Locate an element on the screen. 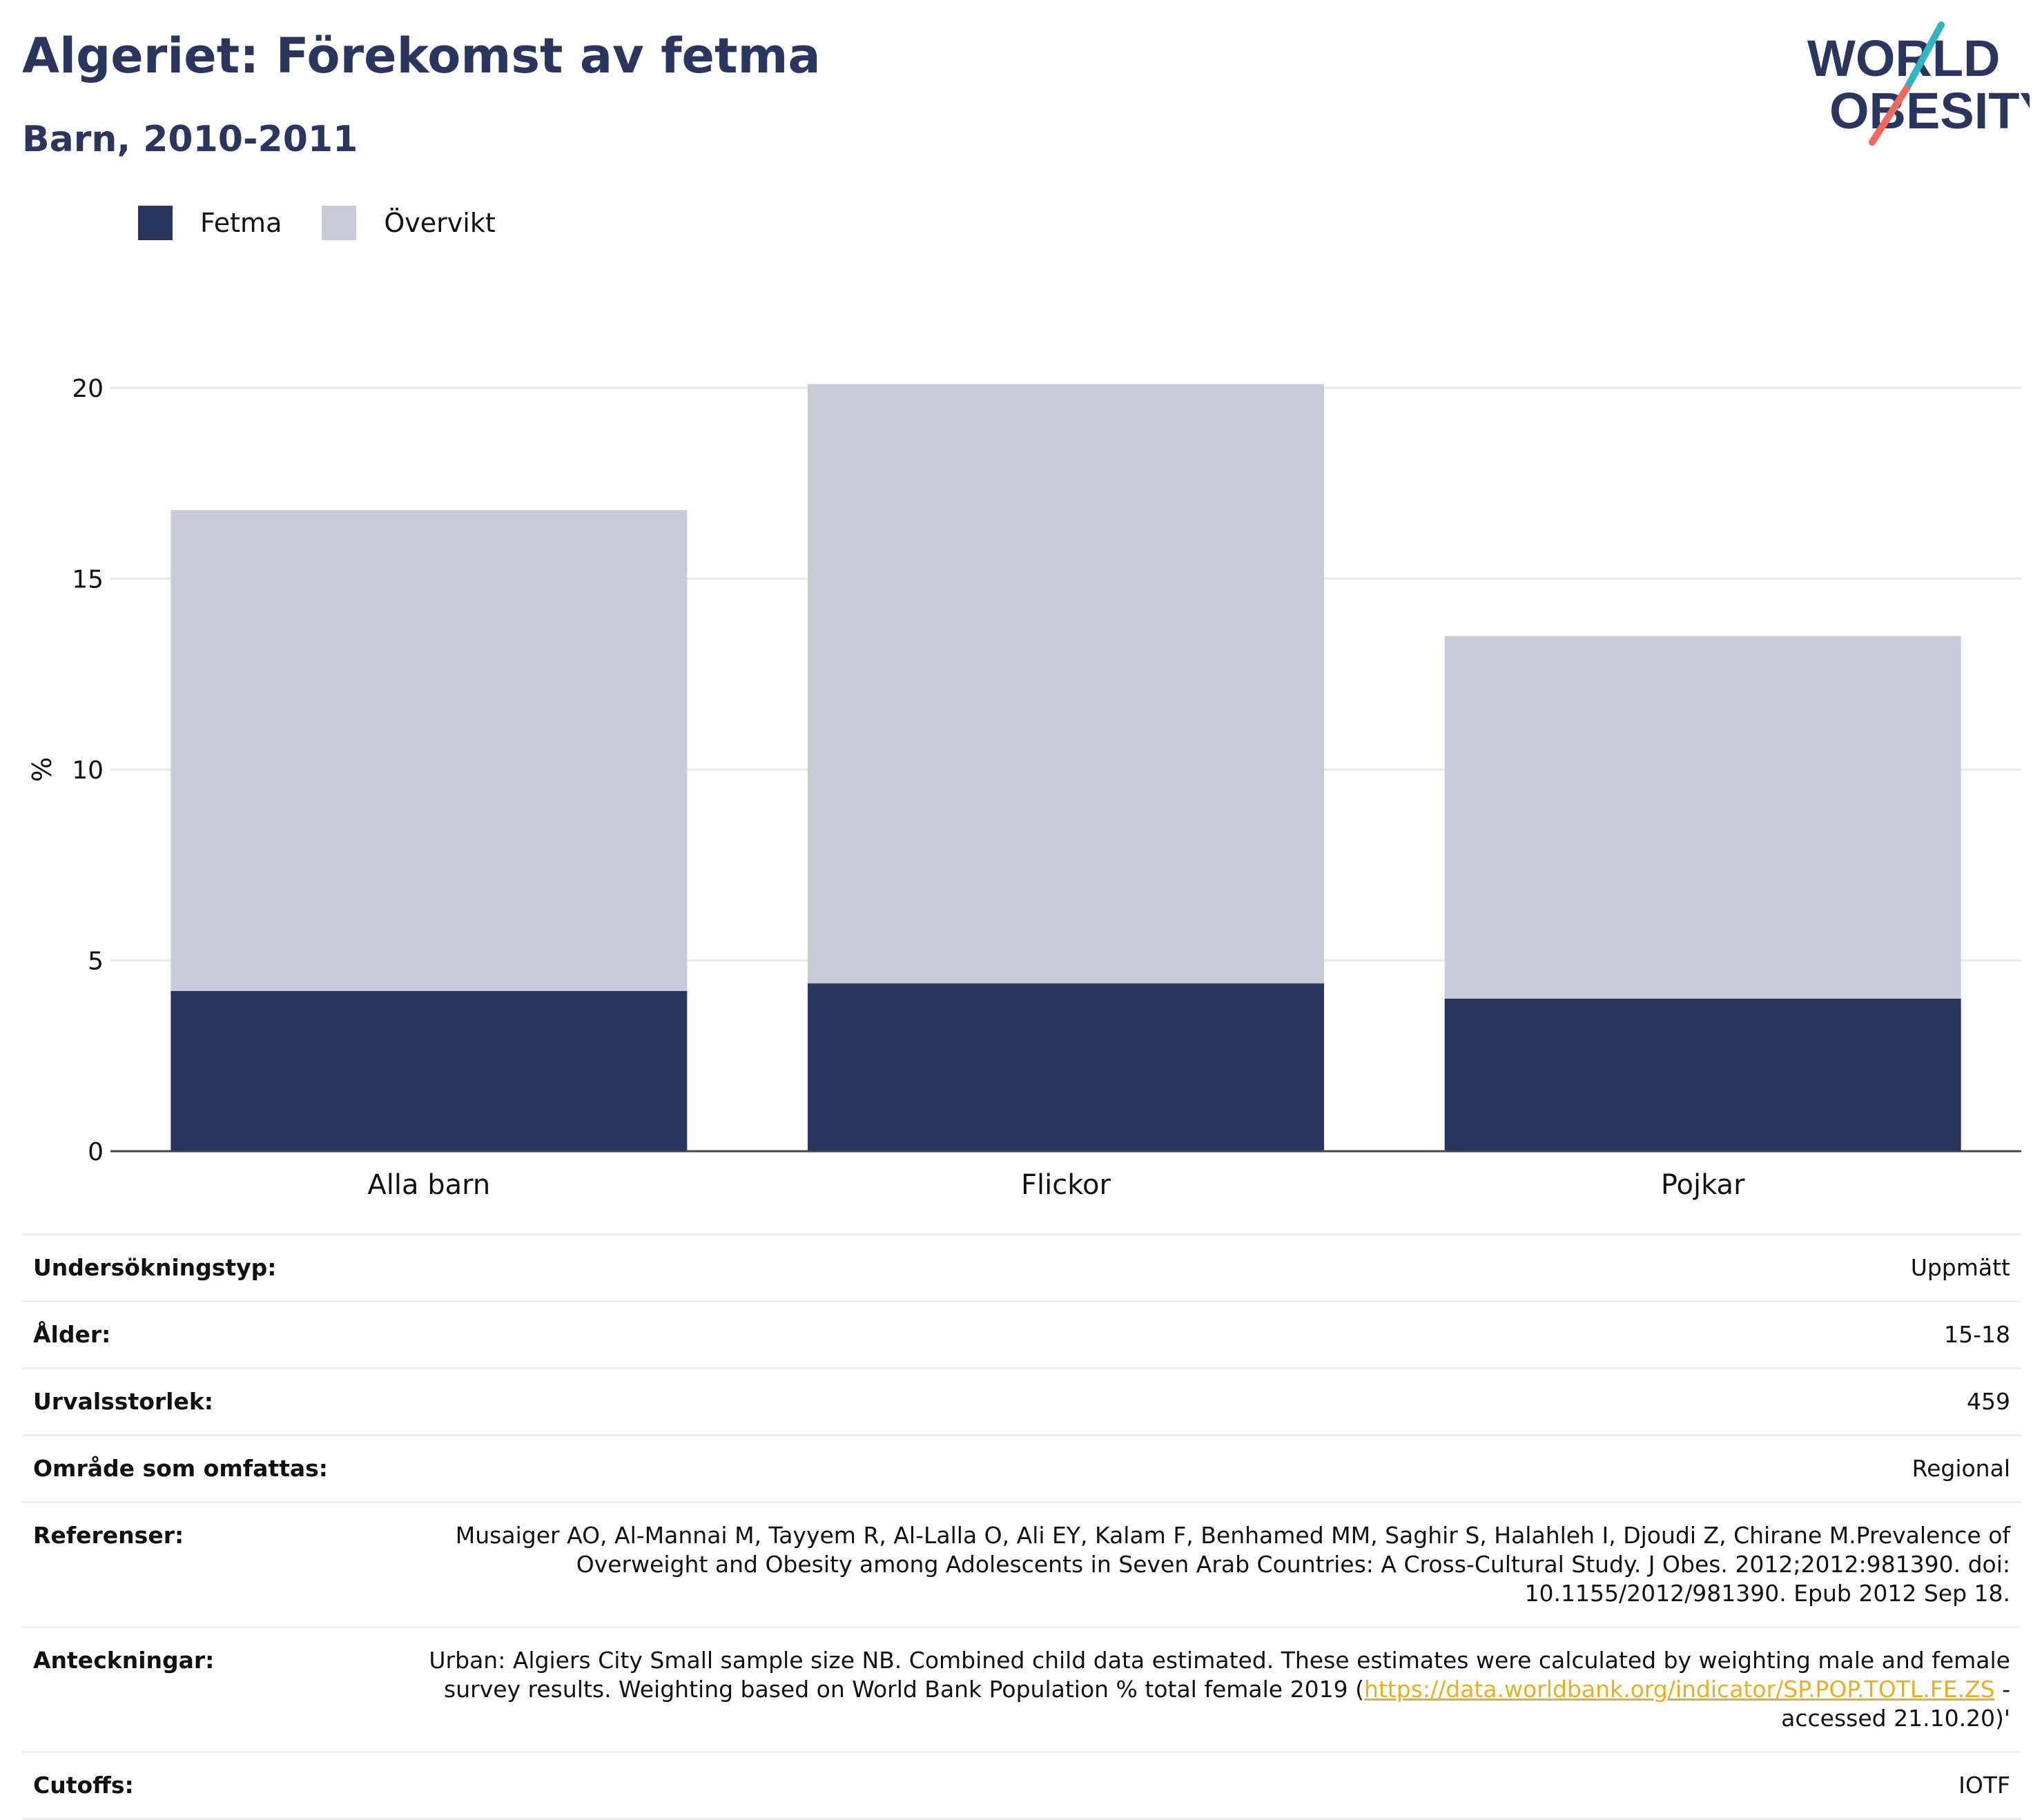  legend-swatch-fetma is located at coordinates (155, 223).